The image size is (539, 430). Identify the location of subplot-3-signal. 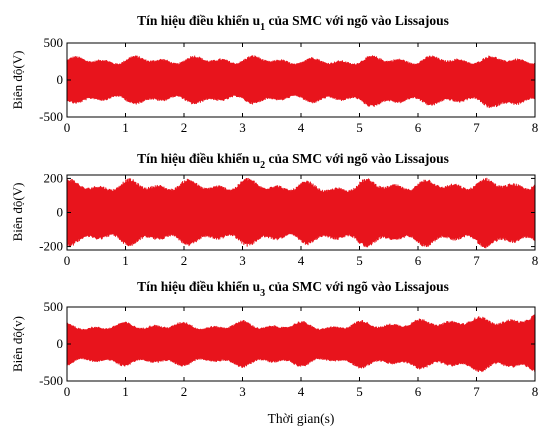
(301, 343).